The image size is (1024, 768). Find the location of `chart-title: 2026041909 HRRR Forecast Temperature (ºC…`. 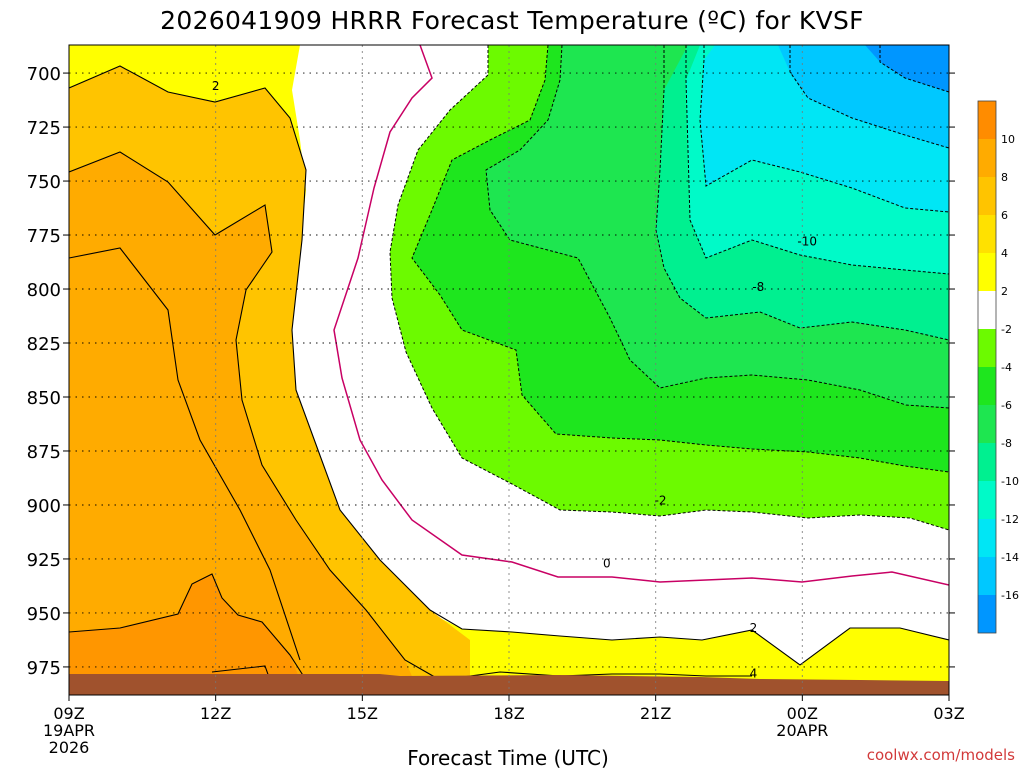

chart-title: 2026041909 HRRR Forecast Temperature (ºC… is located at coordinates (512, 20).